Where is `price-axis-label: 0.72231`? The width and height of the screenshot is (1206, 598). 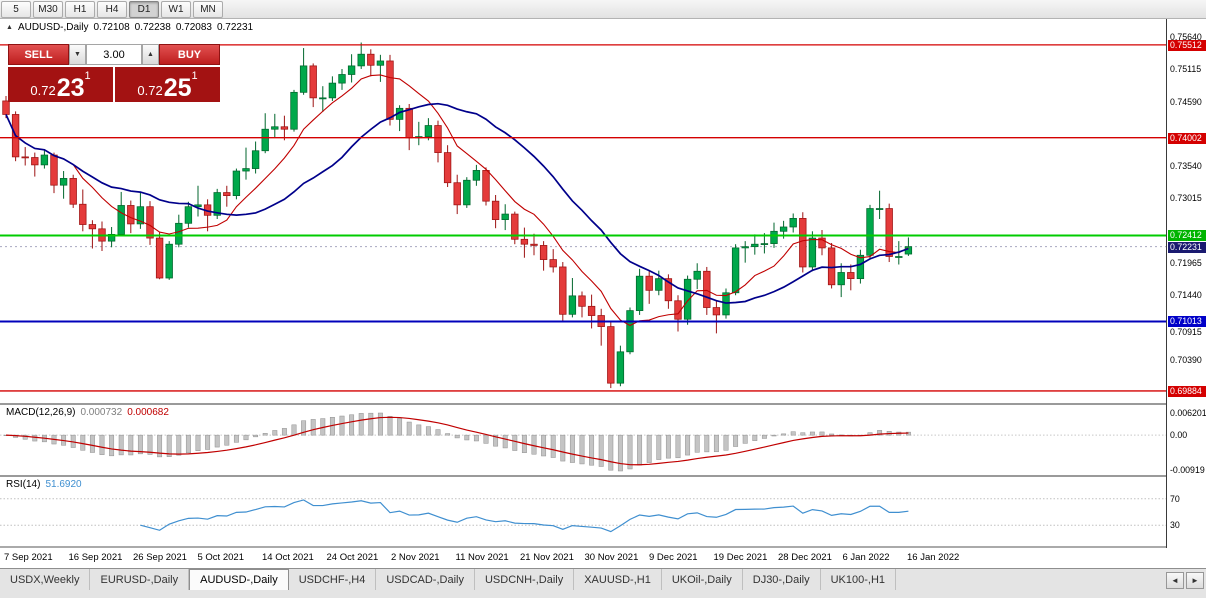 price-axis-label: 0.72231 is located at coordinates (1187, 247).